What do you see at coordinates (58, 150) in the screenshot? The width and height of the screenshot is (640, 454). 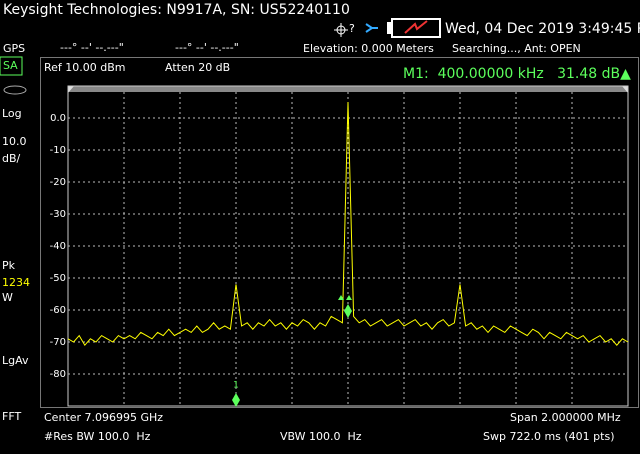 I see `y-tick-label: -10` at bounding box center [58, 150].